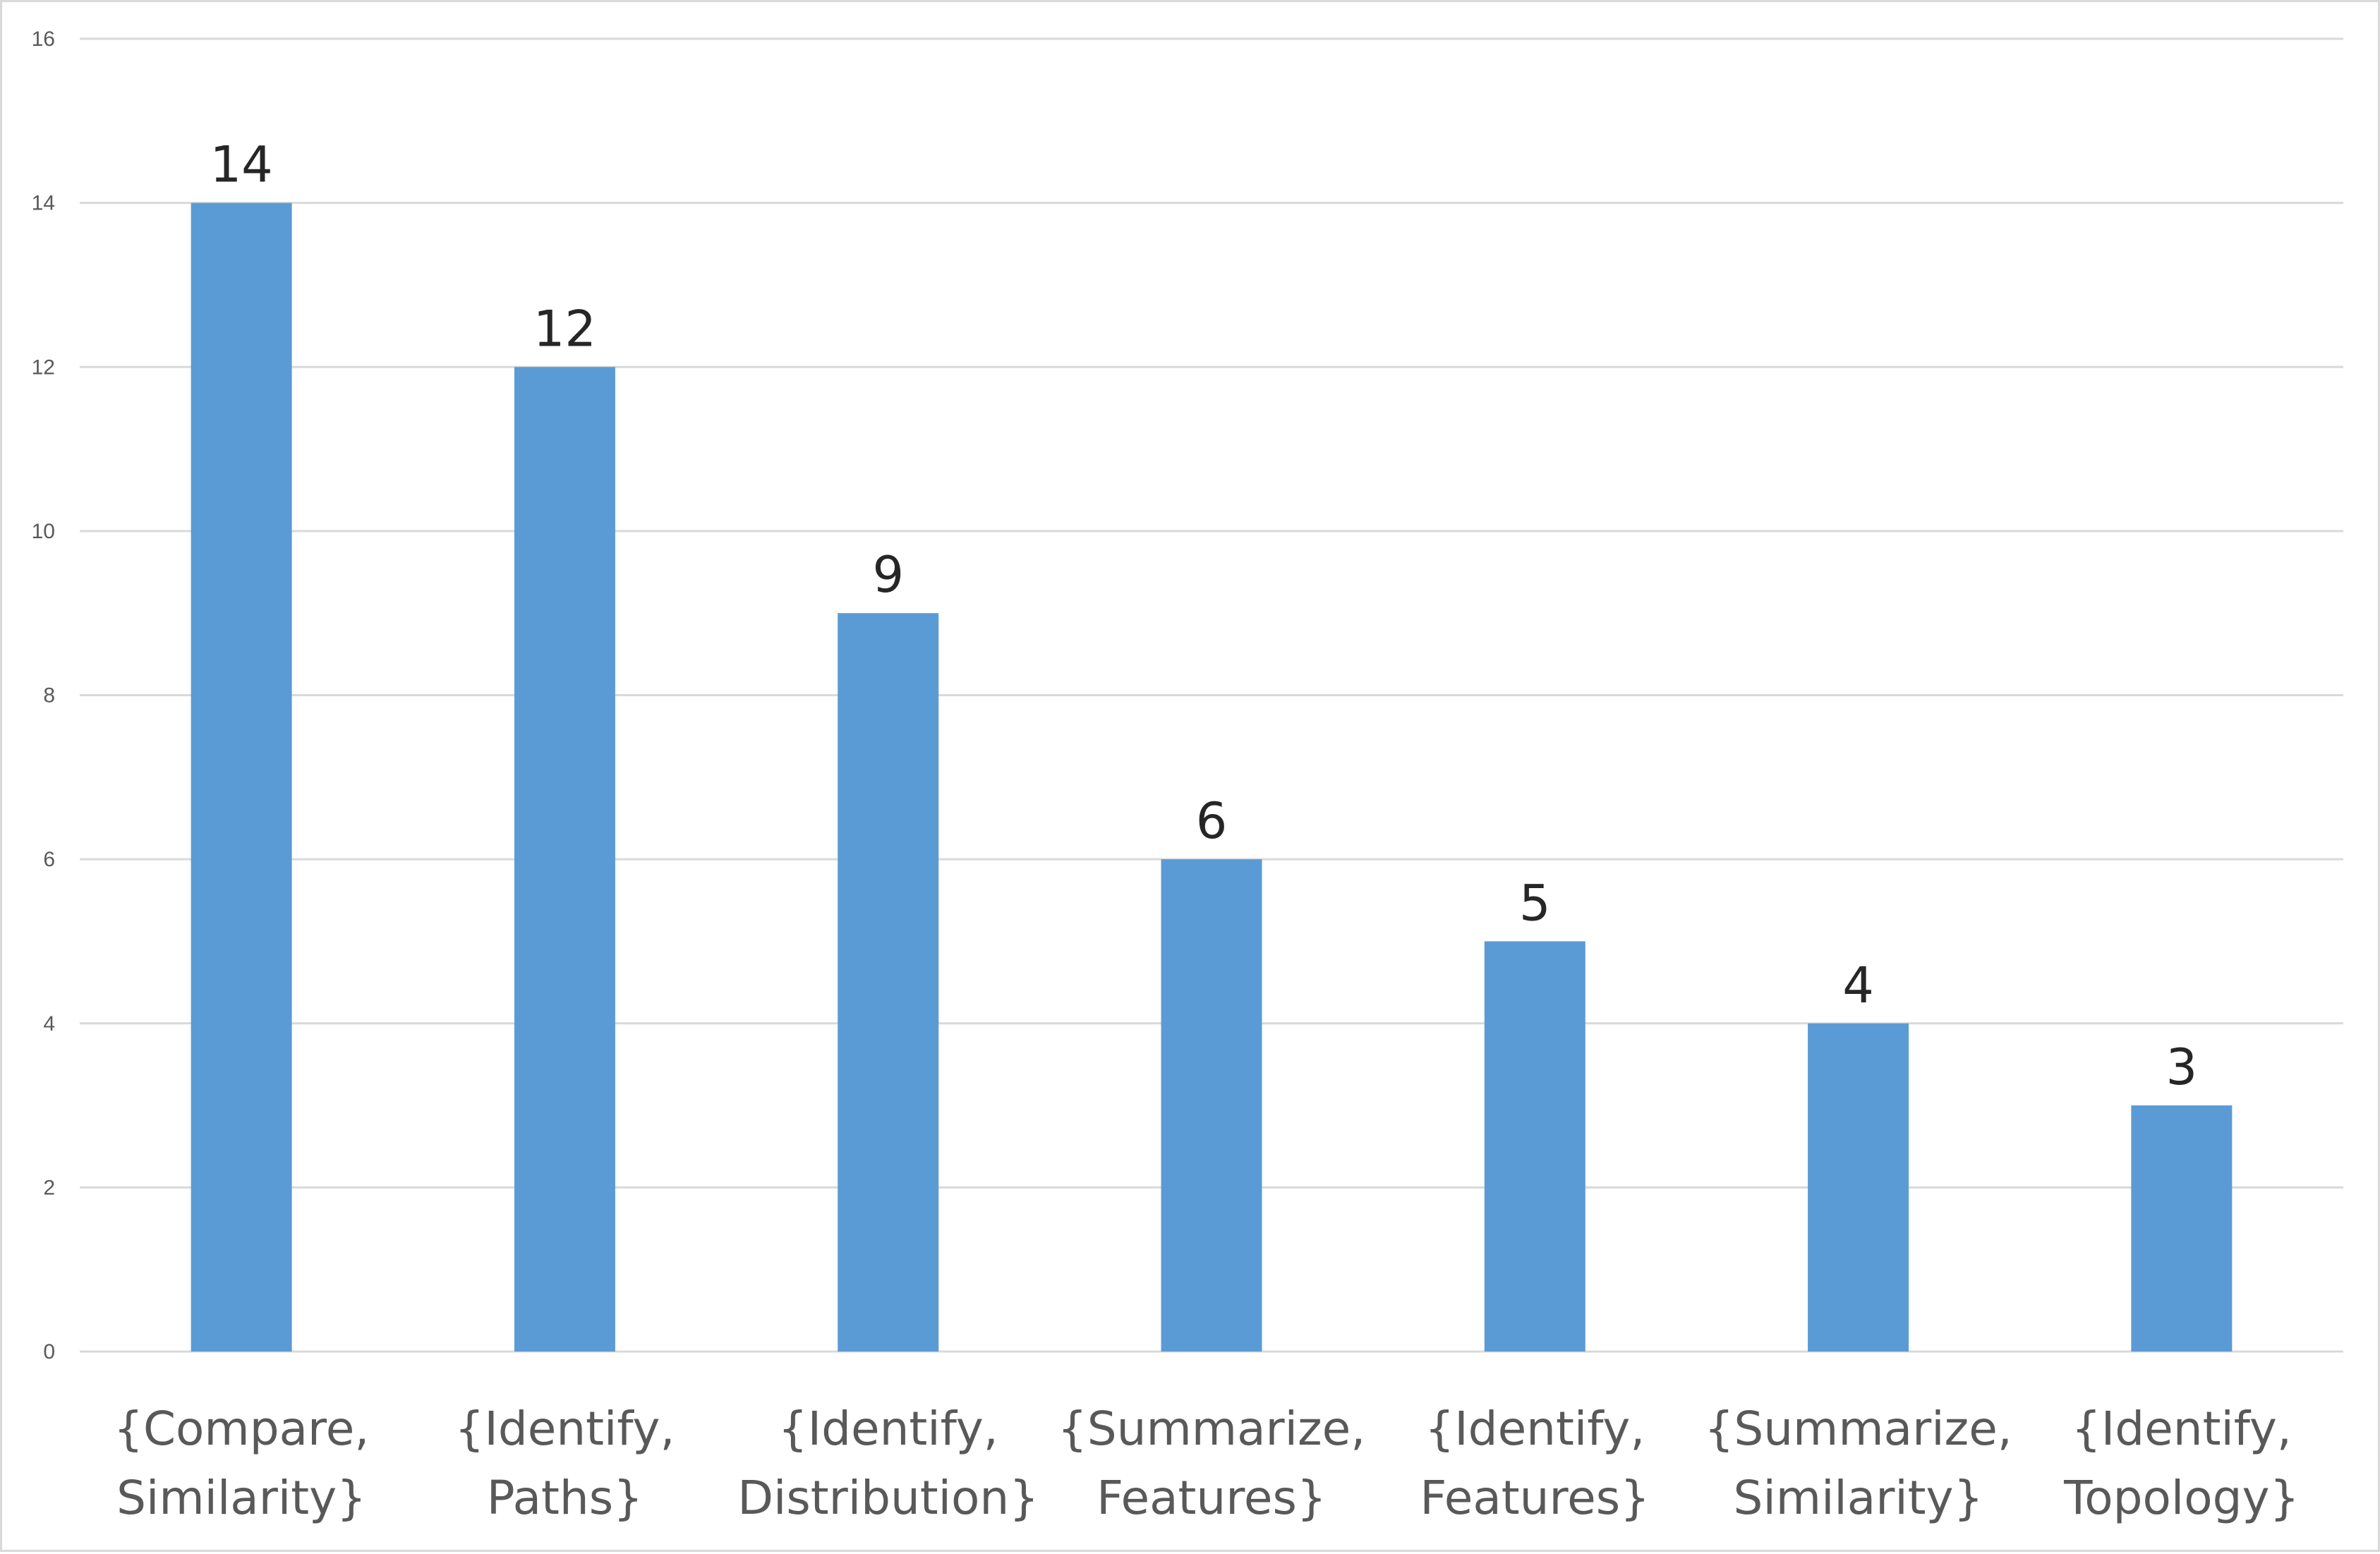 The image size is (2380, 1554). I want to click on y-tick-label: 2, so click(49, 1187).